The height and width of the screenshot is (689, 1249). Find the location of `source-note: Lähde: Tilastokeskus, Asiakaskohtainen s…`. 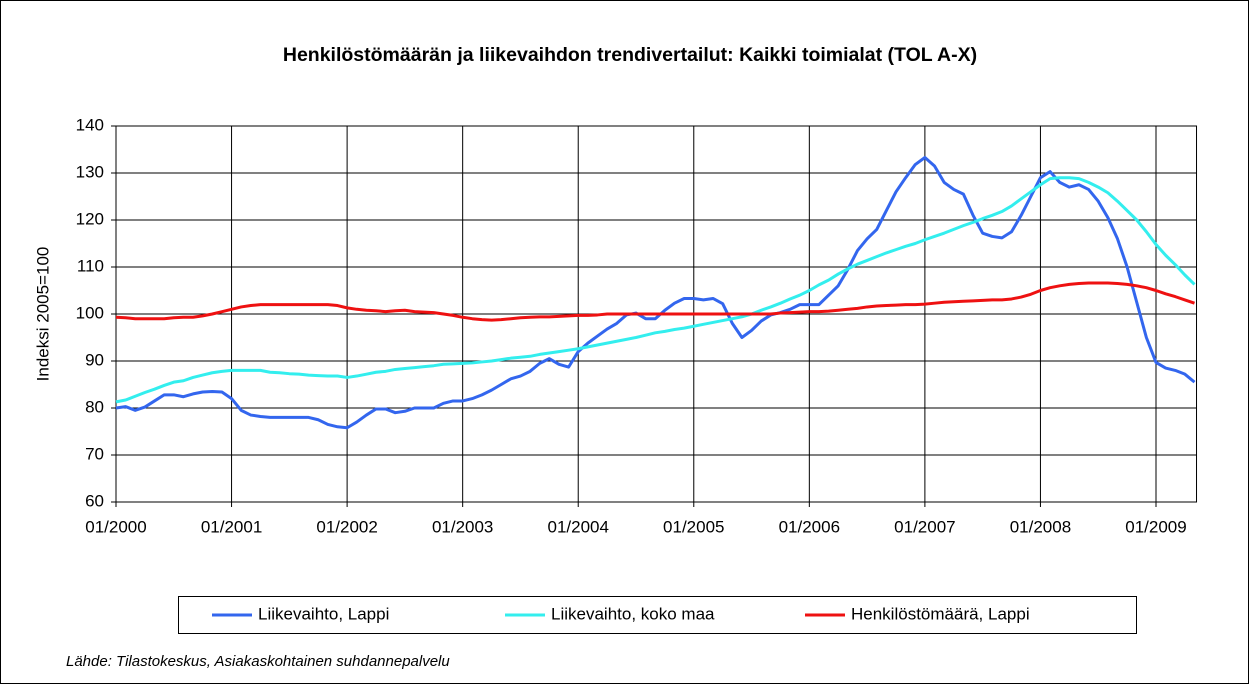

source-note: Lähde: Tilastokeskus, Asiakaskohtainen s… is located at coordinates (258, 661).